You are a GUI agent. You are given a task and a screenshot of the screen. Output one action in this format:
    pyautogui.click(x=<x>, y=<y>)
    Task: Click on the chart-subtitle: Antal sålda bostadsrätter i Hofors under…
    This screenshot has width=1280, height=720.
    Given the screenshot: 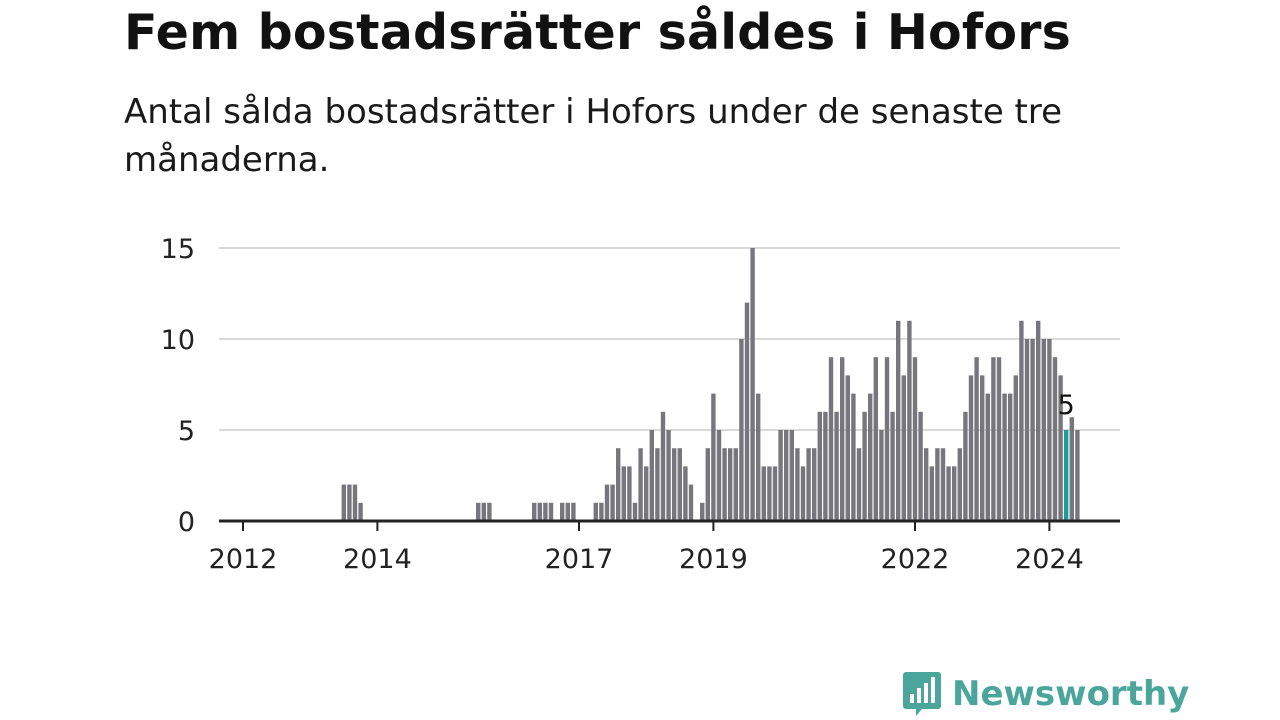 What is the action you would take?
    pyautogui.click(x=593, y=136)
    